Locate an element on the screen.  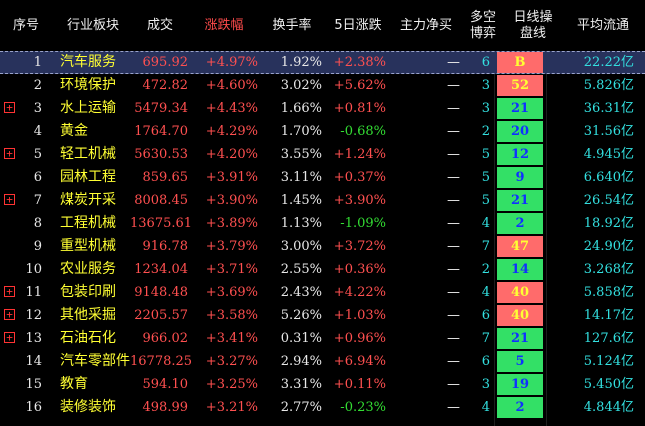
sector-name: 石油石化 is located at coordinates (88, 338).